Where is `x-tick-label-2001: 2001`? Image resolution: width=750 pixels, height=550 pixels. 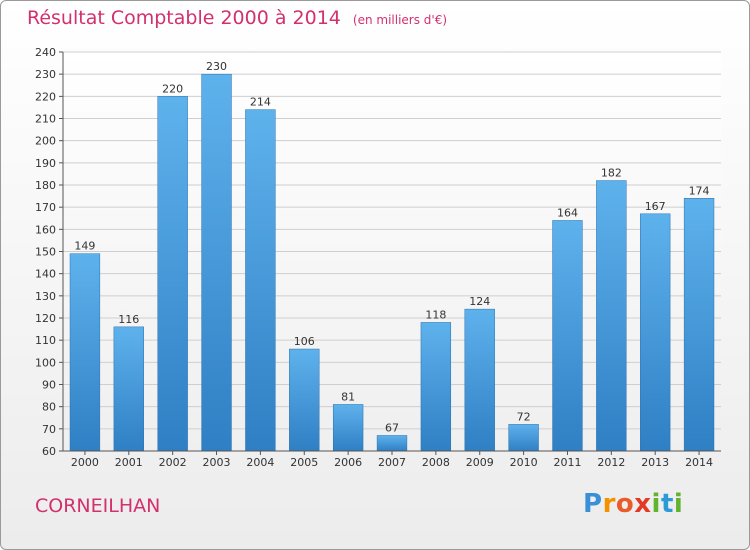
x-tick-label-2001: 2001 is located at coordinates (129, 462).